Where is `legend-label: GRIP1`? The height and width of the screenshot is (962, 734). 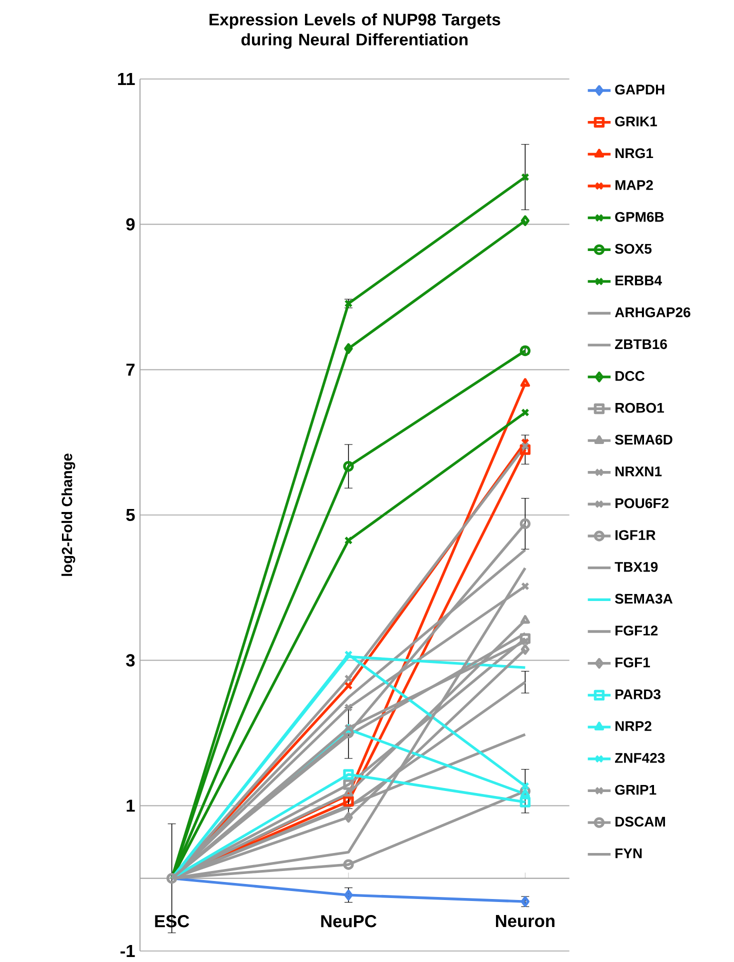
legend-label: GRIP1 is located at coordinates (635, 789).